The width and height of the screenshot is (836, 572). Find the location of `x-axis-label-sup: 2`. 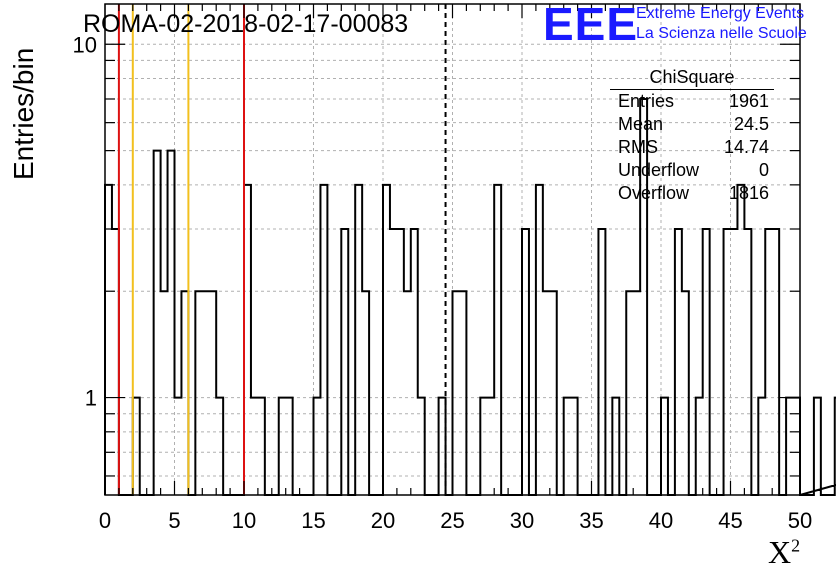

x-axis-label-sup: 2 is located at coordinates (796, 545).